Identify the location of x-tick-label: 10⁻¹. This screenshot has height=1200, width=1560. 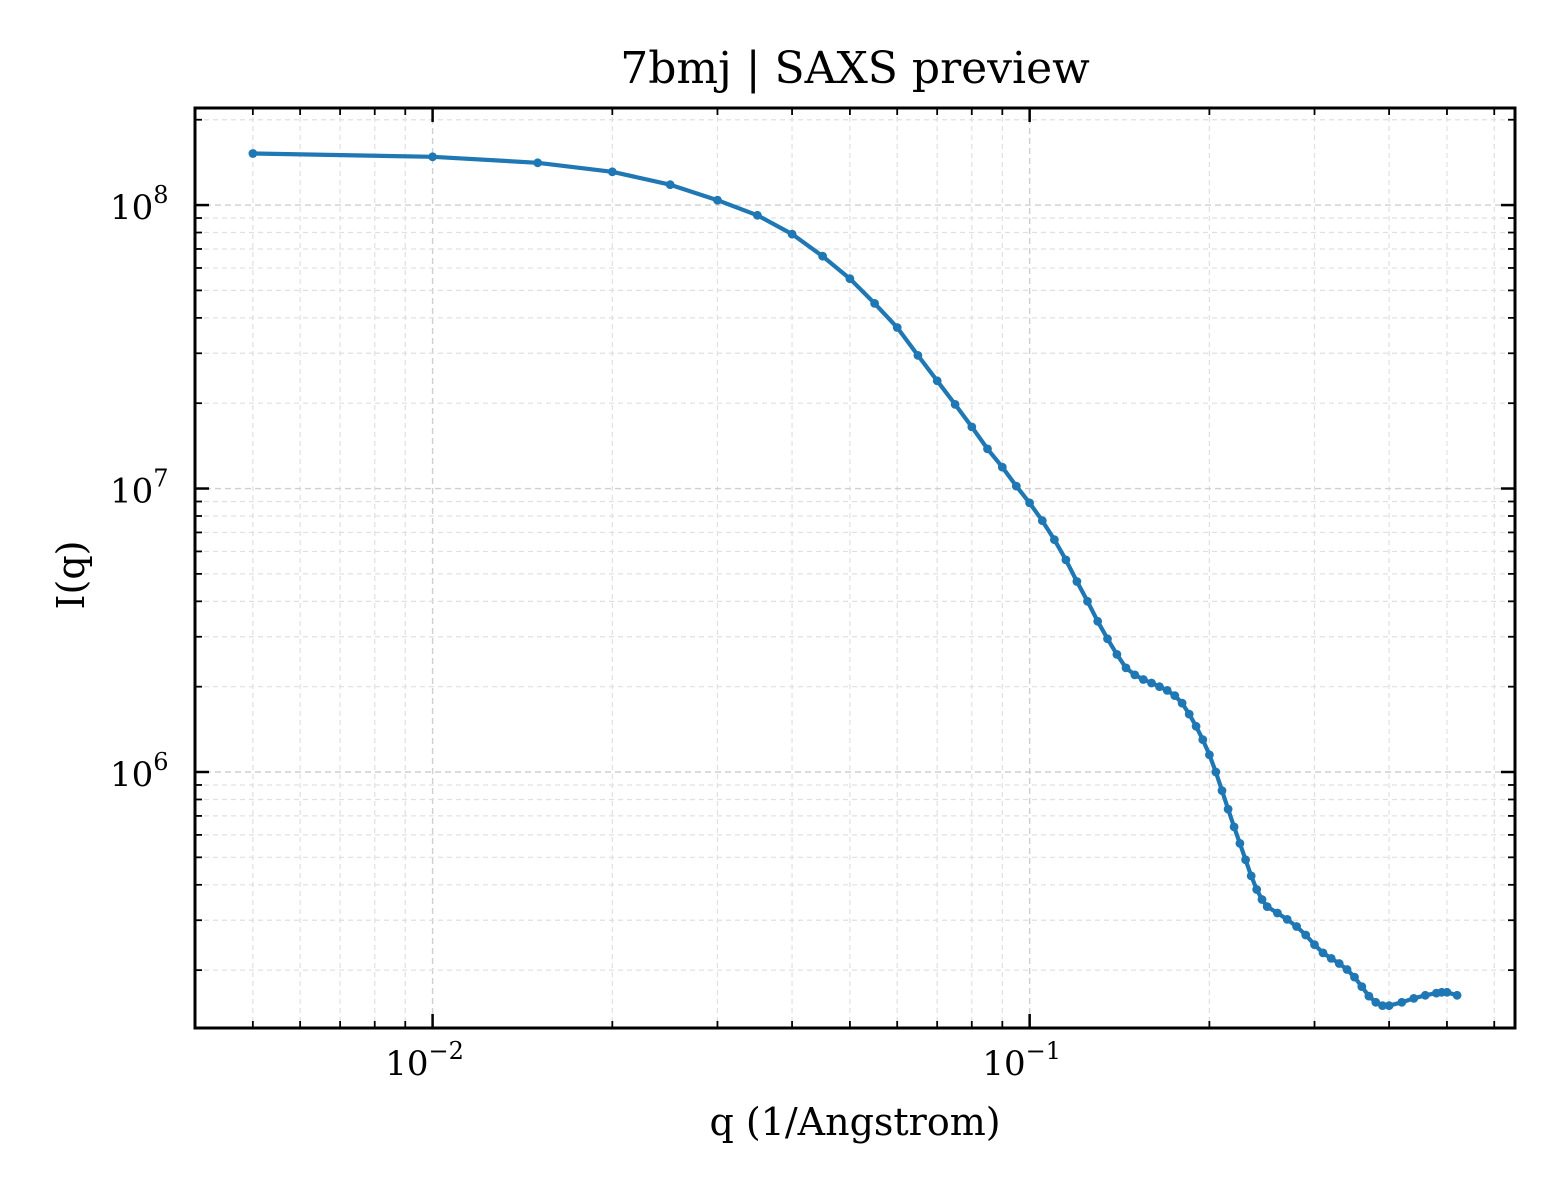
(1021, 1060).